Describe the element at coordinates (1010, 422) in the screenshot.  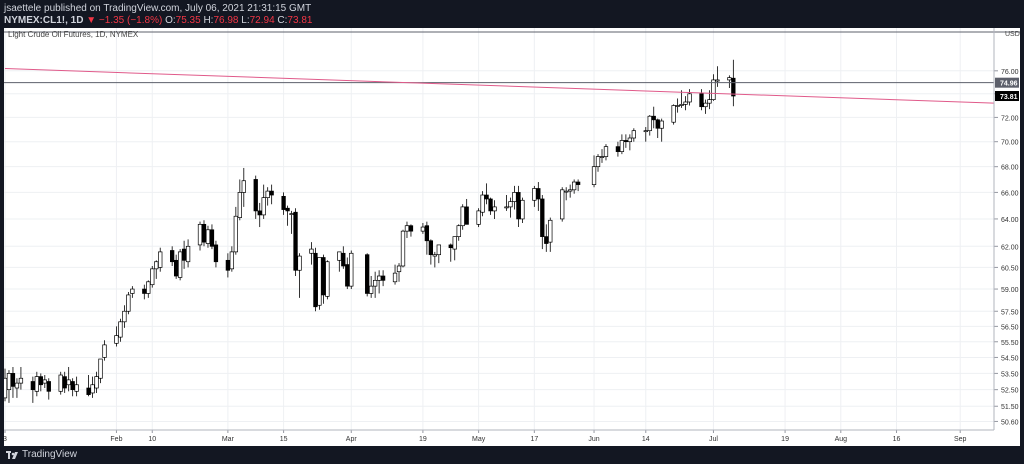
I see `y-tick-label: 50.60` at that location.